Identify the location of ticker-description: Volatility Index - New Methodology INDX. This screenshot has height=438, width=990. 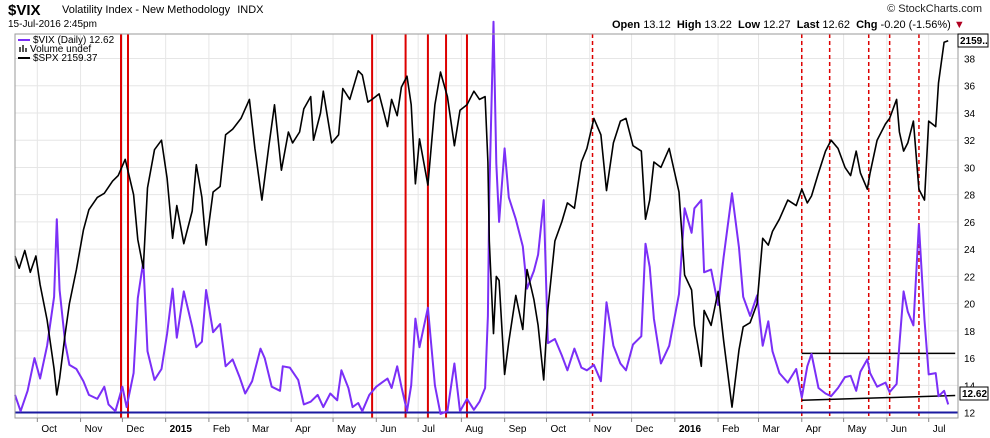
(163, 10).